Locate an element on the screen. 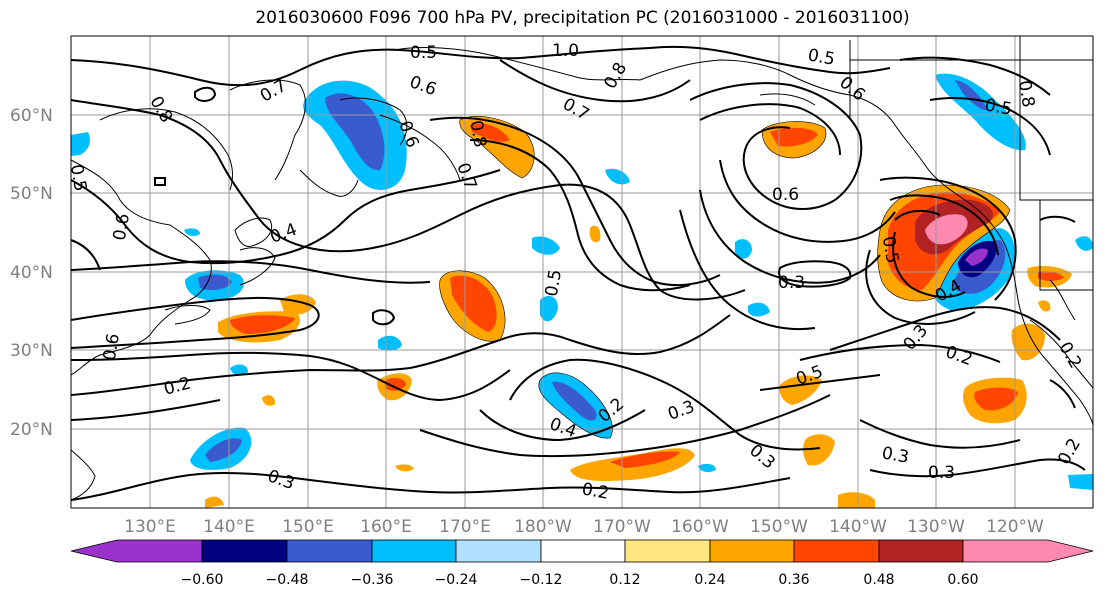  latitude-labels: 60°N 50°N 40°N 30°N 20°N is located at coordinates (31, 273).